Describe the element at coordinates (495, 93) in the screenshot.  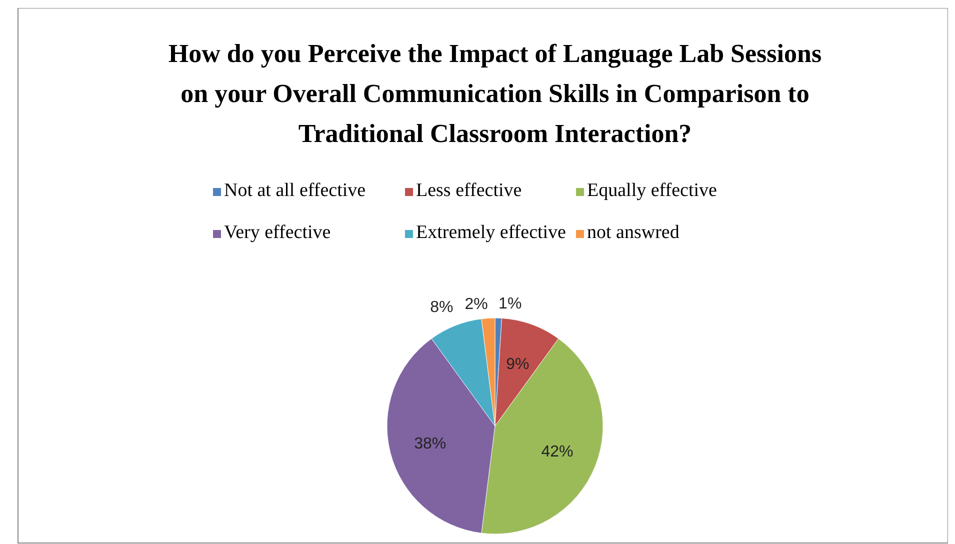
I see `chart-title: How do you Perceive the Impact of Language Lab Sessions on your Overall Communication Skills in Comparison to Traditional Classroom Interaction?` at that location.